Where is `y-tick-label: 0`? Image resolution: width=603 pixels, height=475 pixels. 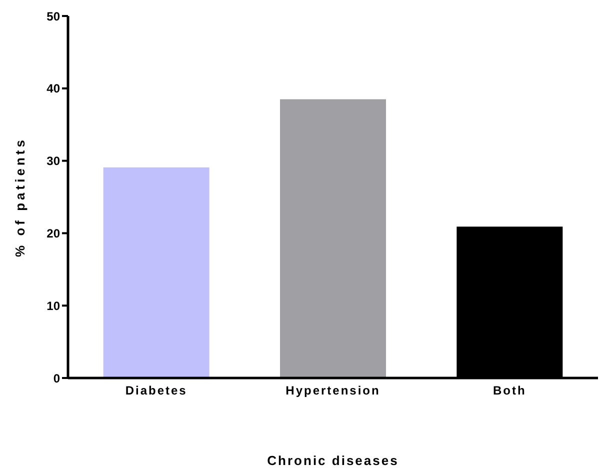 y-tick-label: 0 is located at coordinates (56, 378).